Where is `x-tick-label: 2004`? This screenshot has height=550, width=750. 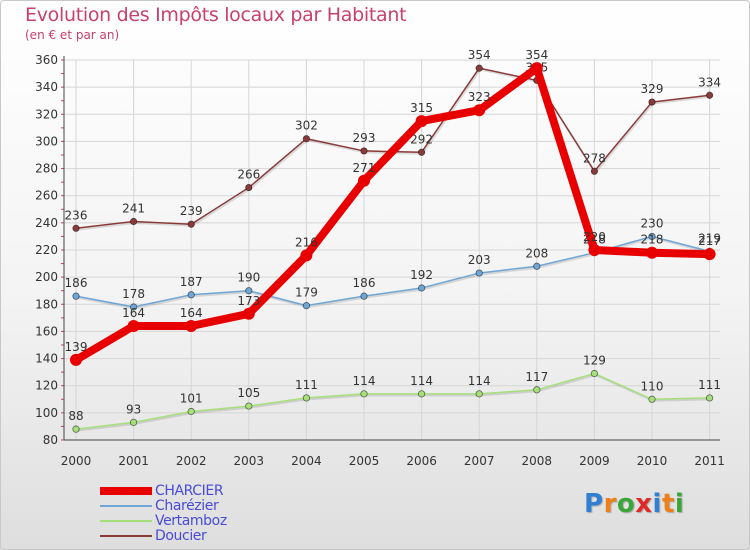
x-tick-label: 2004 is located at coordinates (306, 461).